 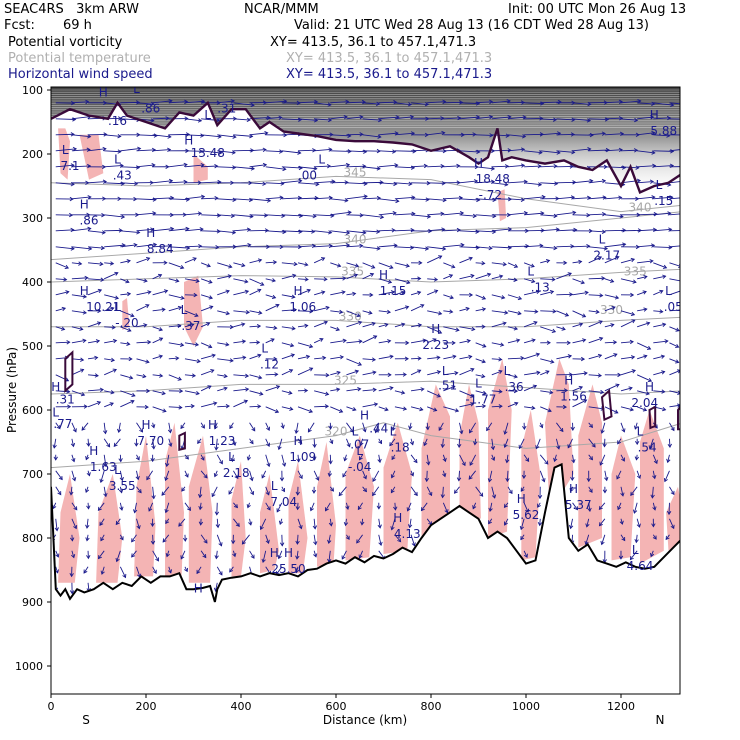 What do you see at coordinates (389, 74) in the screenshot?
I see `field-wind-xy: XY= 413.5, 36.1 to 457.1,471.3` at bounding box center [389, 74].